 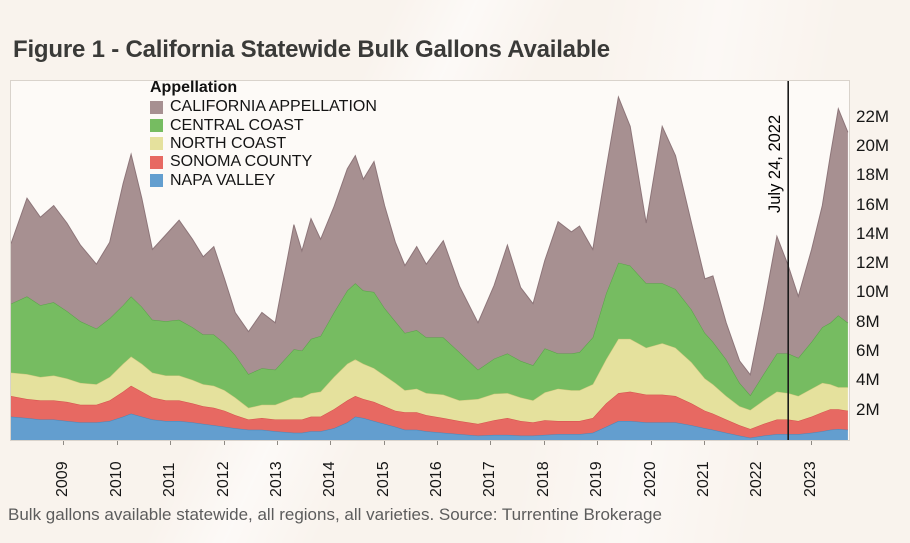 What do you see at coordinates (757, 479) in the screenshot?
I see `x-axis-tick-label: 2022` at bounding box center [757, 479].